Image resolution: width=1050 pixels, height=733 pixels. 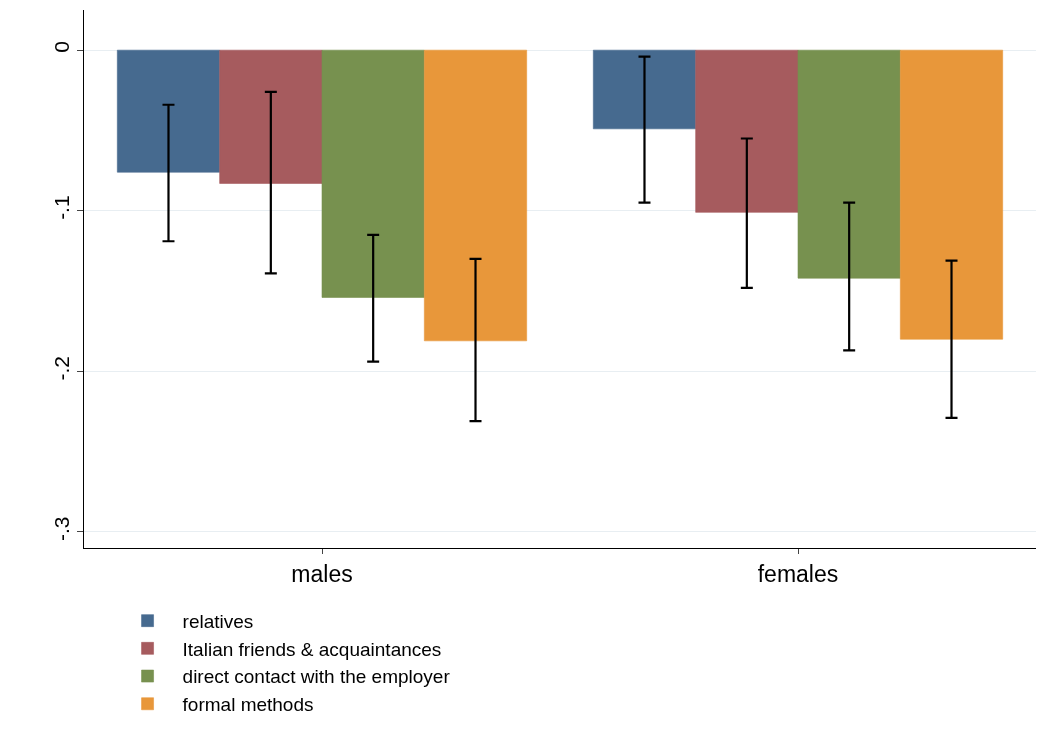 What do you see at coordinates (248, 705) in the screenshot?
I see `legend-label: formal methods` at bounding box center [248, 705].